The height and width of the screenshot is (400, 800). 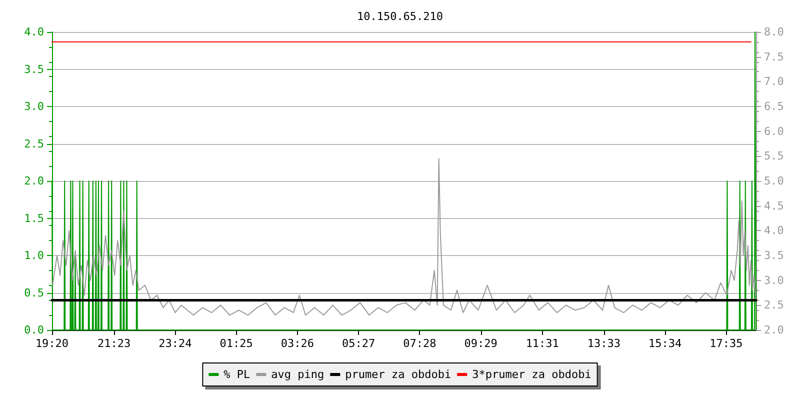 What do you see at coordinates (774, 305) in the screenshot?
I see `y2-tick-label: 2.5` at bounding box center [774, 305].